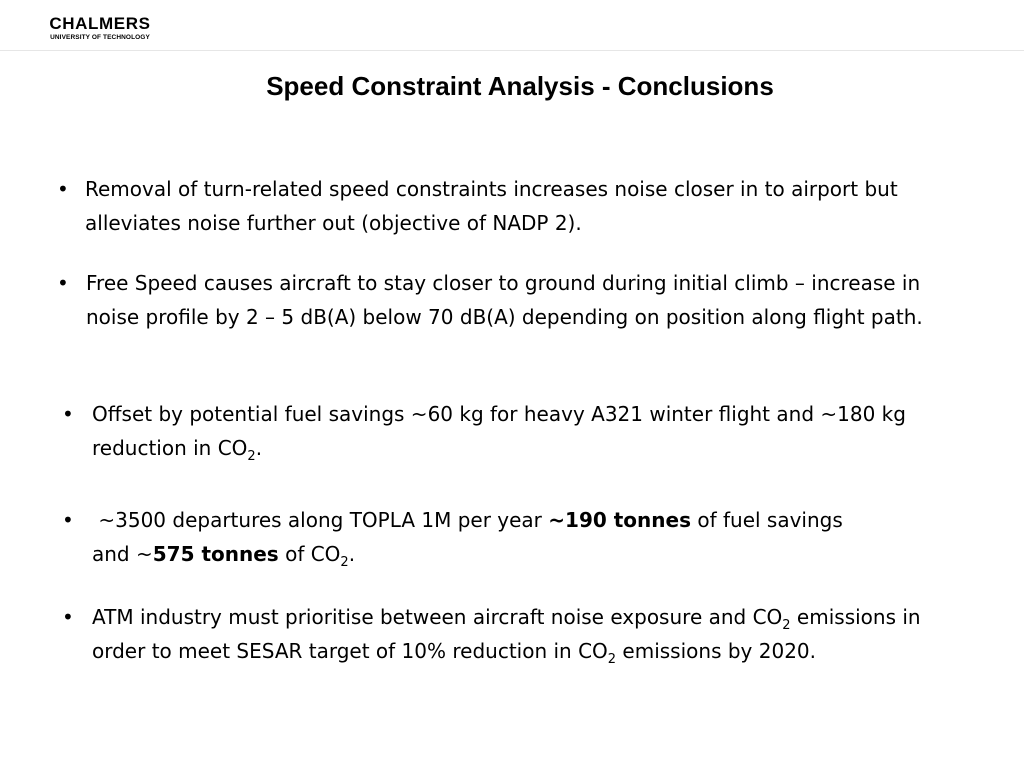  What do you see at coordinates (215, 554) in the screenshot?
I see `bullet-bold-value: 575 tonnes` at bounding box center [215, 554].